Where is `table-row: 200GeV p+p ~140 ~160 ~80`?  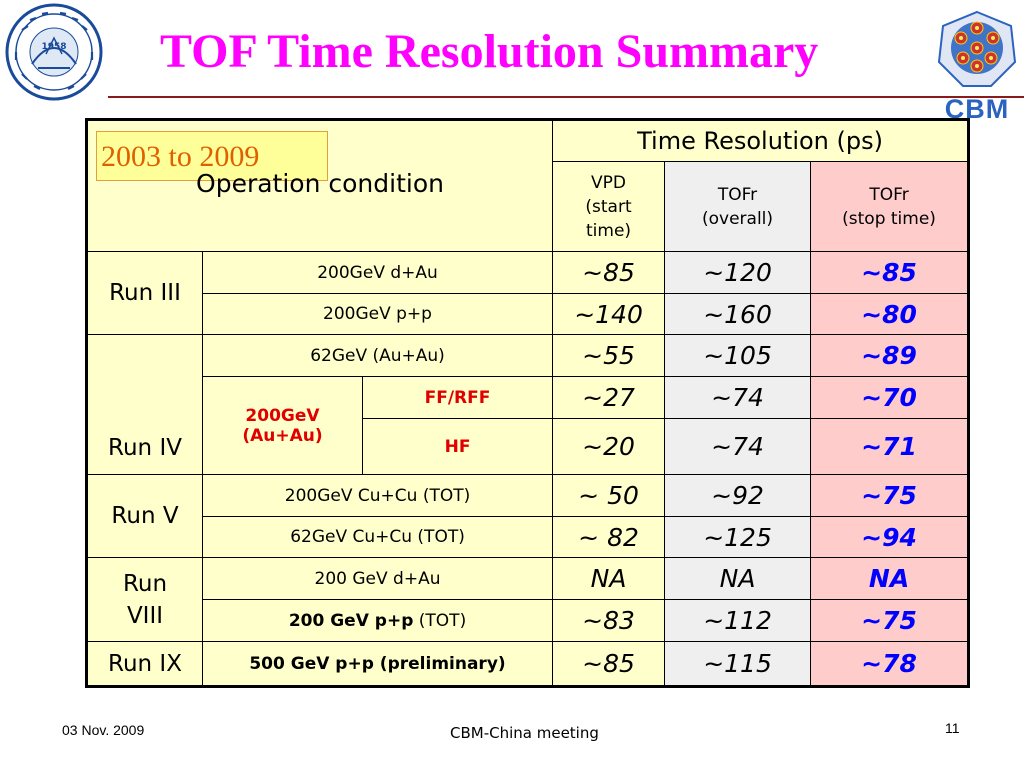
table-row: 200GeV p+p ~140 ~160 ~80 is located at coordinates (528, 314).